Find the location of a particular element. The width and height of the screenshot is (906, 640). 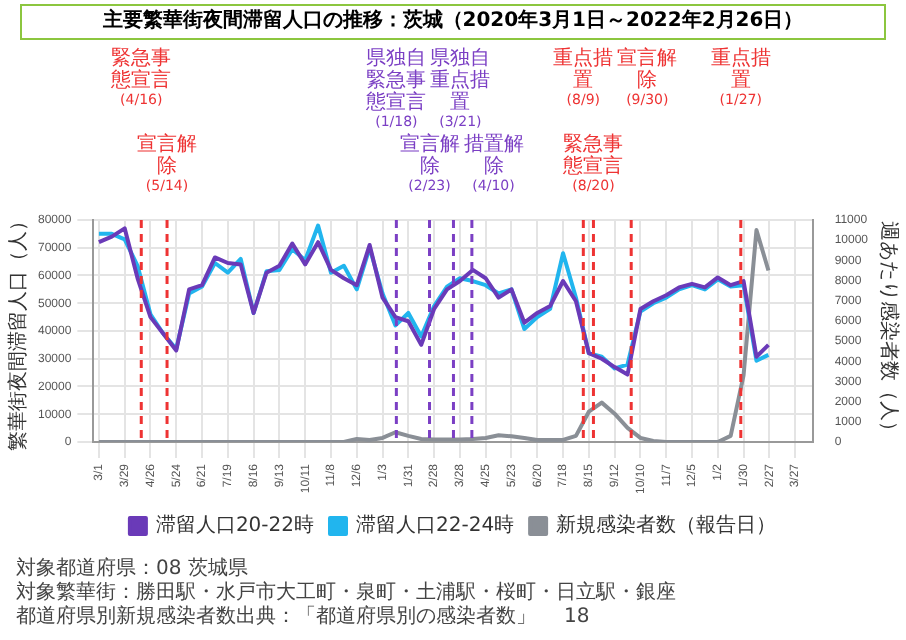

text: 対象都道府県：08 茨城県 is located at coordinates (132, 569).